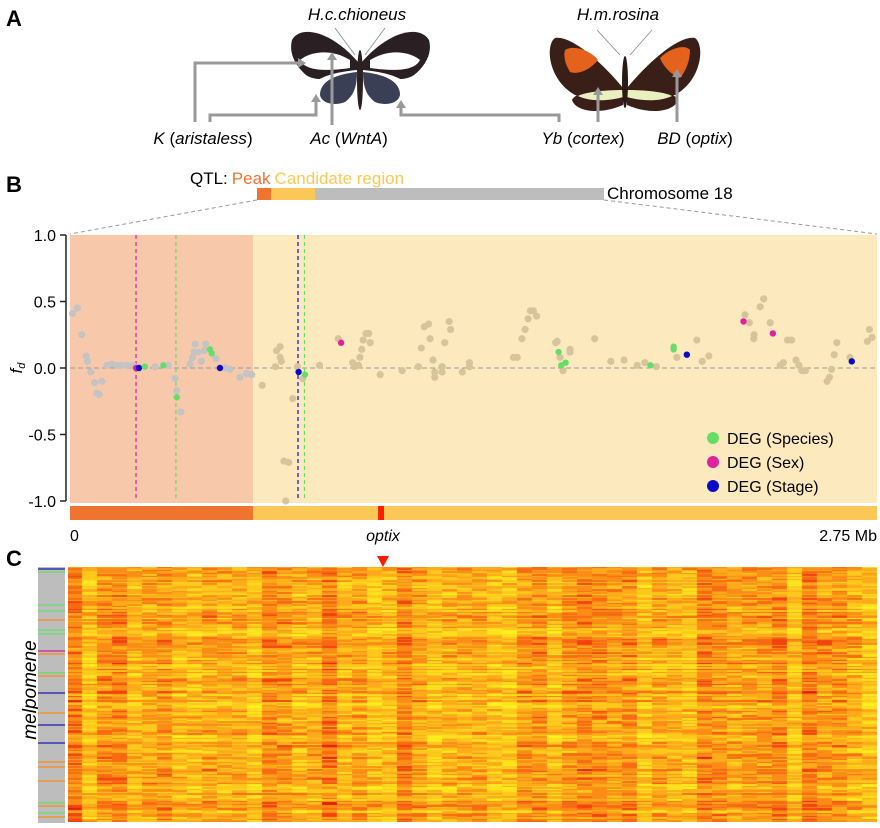  What do you see at coordinates (45, 236) in the screenshot?
I see `y-tick-label: 1.0` at bounding box center [45, 236].